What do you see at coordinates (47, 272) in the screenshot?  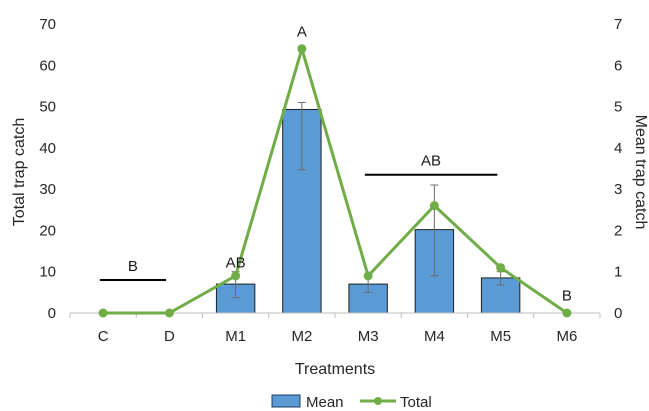 I see `y-left-tick-label: 10` at bounding box center [47, 272].